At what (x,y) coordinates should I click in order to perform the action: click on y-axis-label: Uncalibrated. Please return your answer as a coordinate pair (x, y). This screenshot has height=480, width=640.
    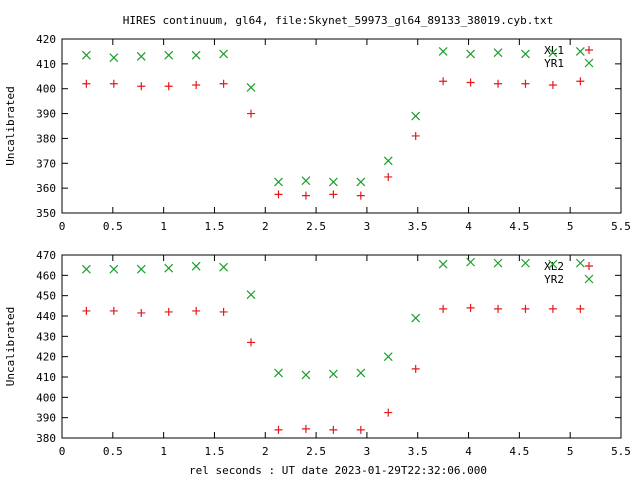
    Looking at the image, I should click on (10, 346).